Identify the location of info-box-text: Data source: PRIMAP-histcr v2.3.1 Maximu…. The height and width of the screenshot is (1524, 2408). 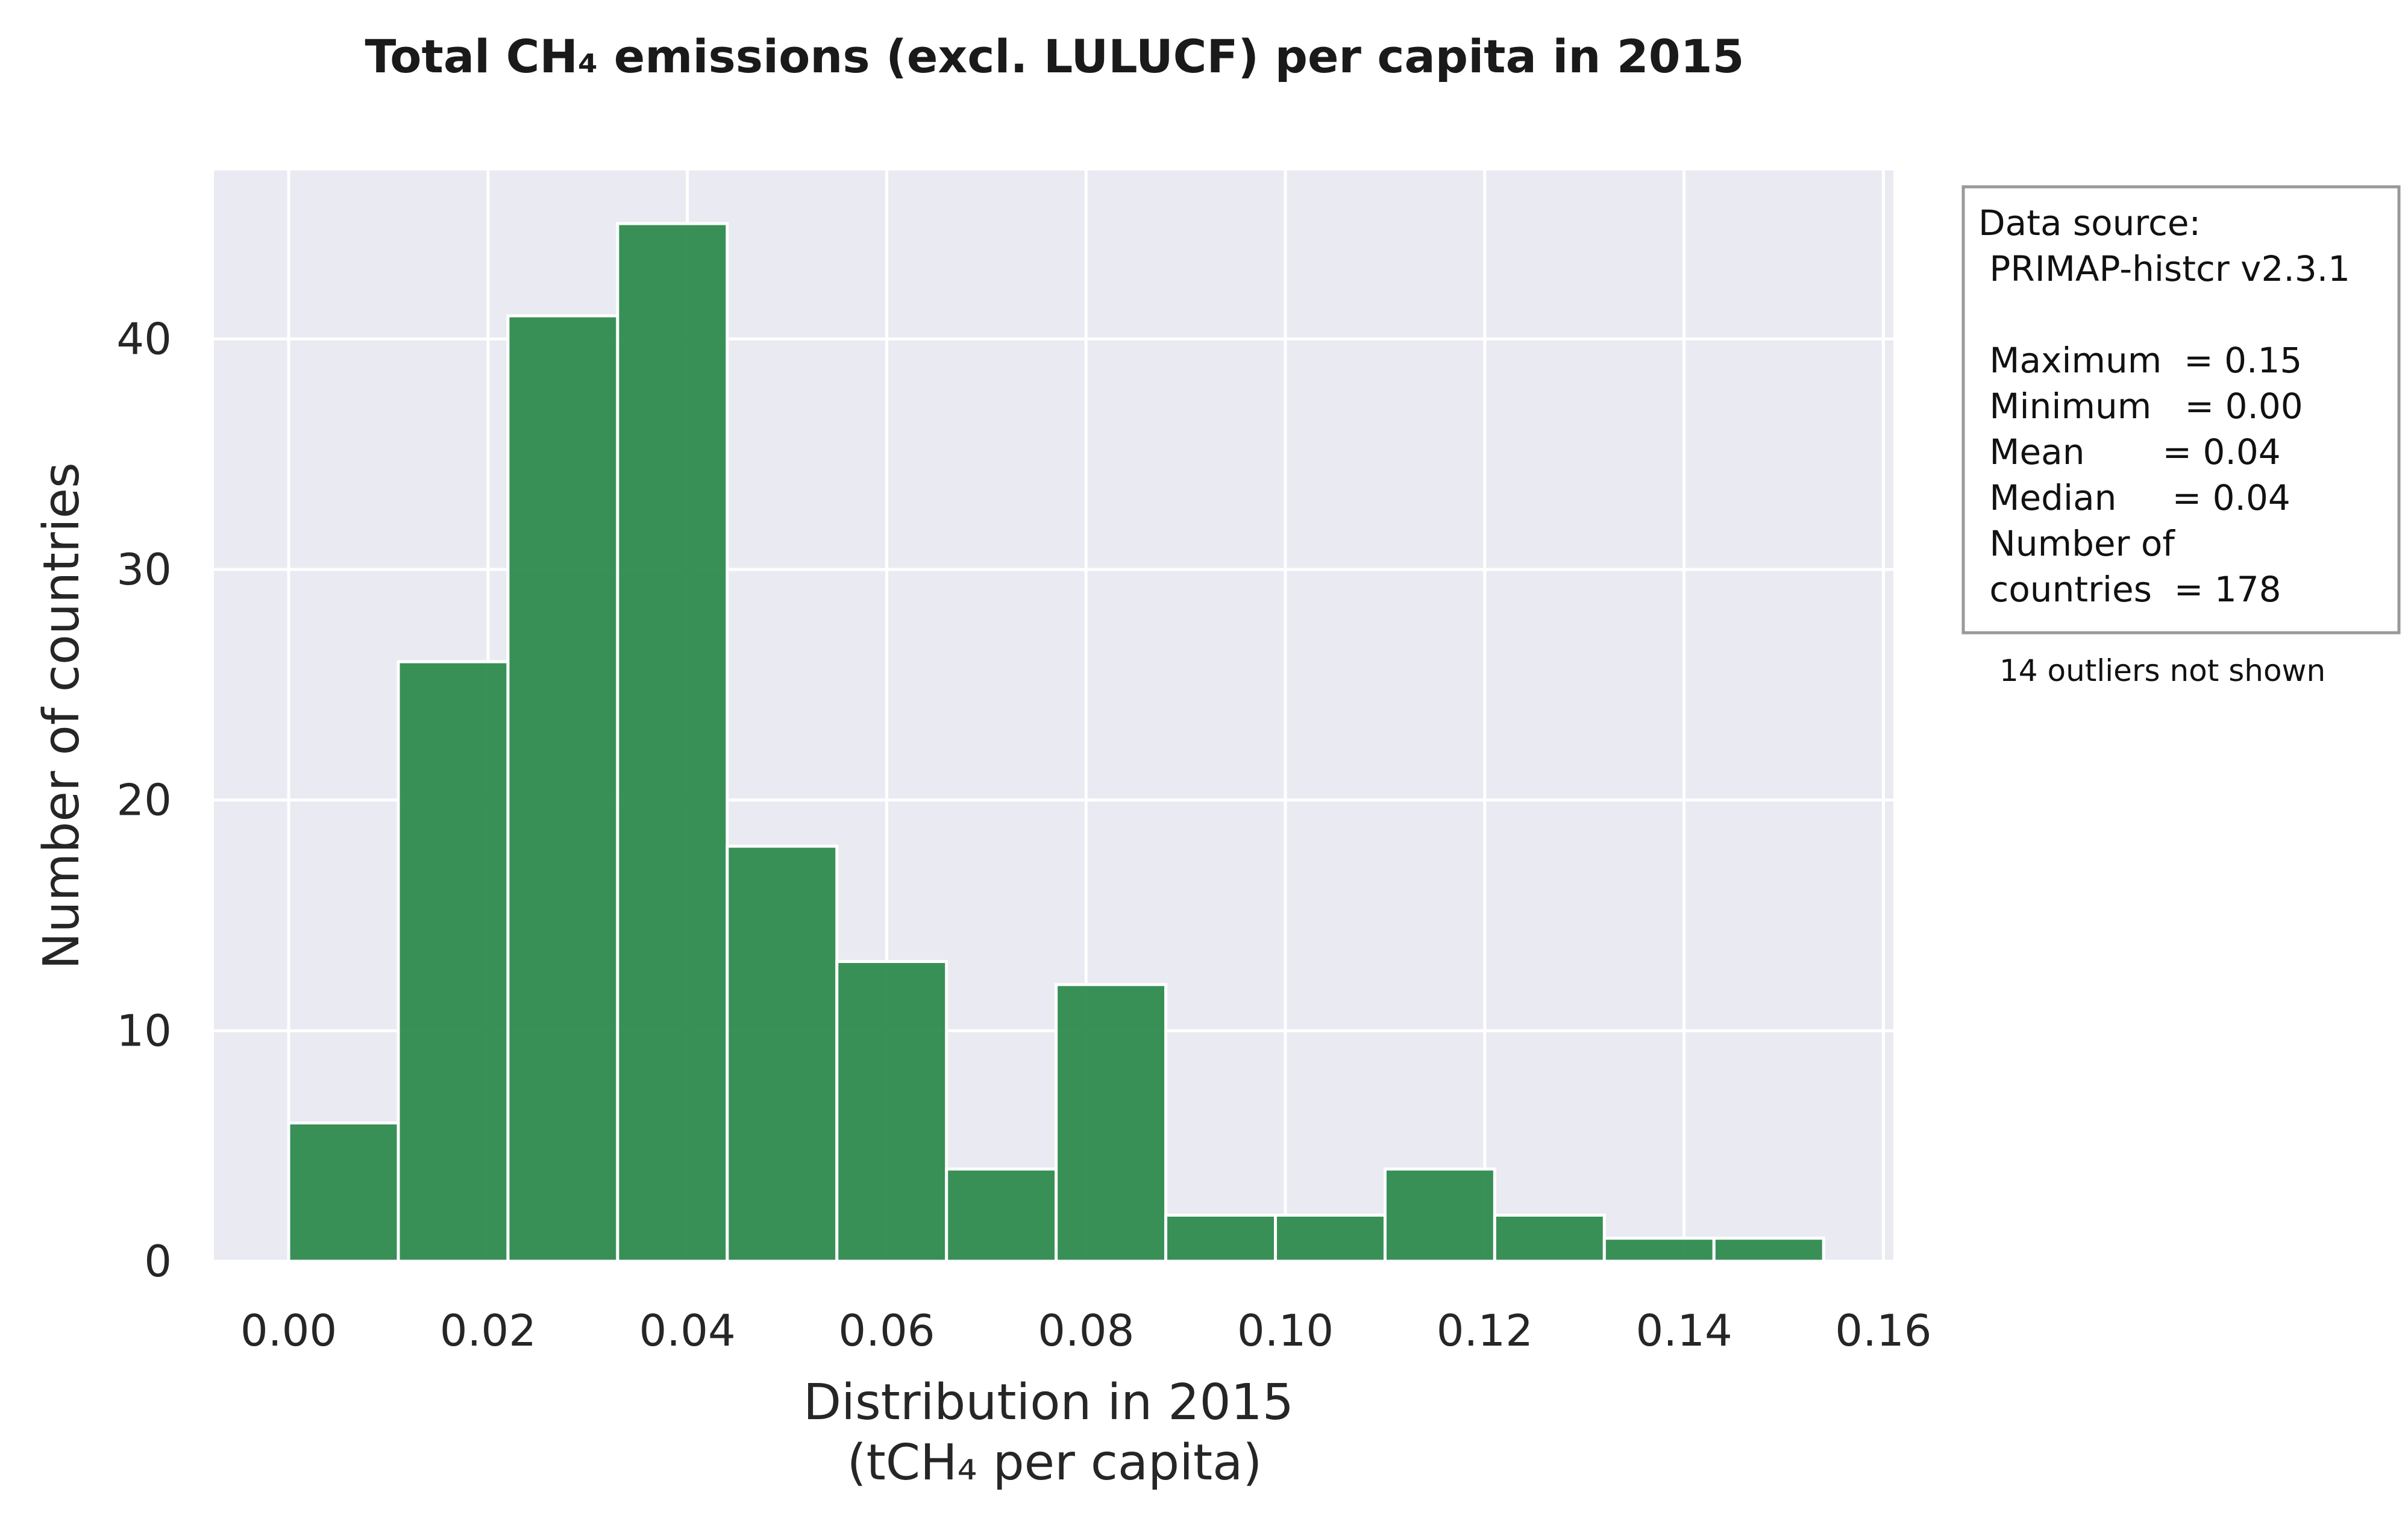
(2164, 406).